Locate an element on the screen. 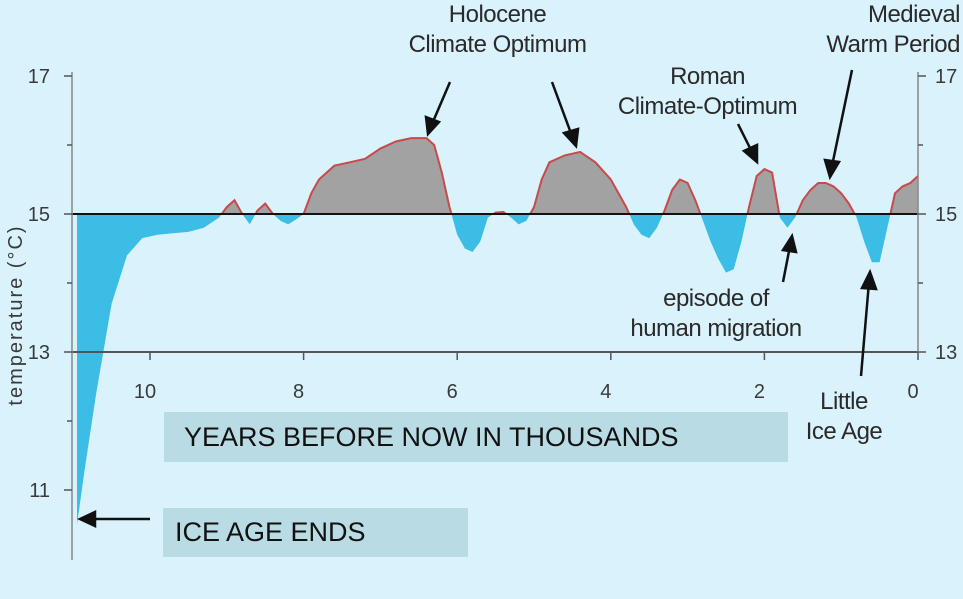  y-tick-label-right: 15 is located at coordinates (946, 215).